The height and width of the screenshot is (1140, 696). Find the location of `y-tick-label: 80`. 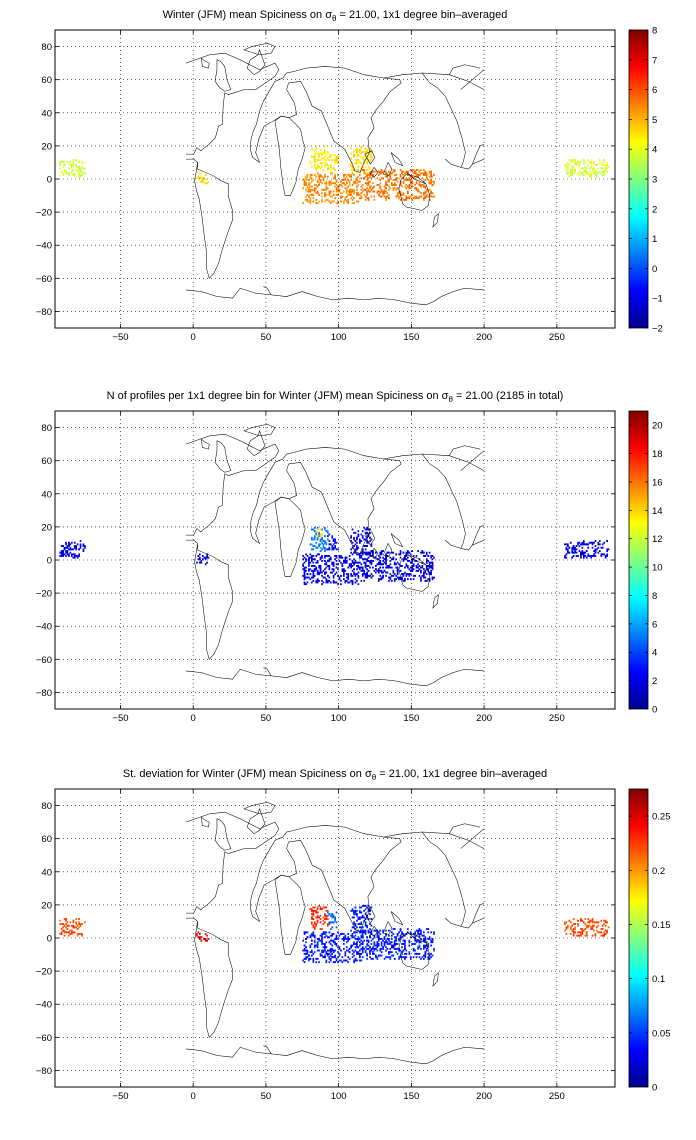

y-tick-label: 80 is located at coordinates (46, 47).